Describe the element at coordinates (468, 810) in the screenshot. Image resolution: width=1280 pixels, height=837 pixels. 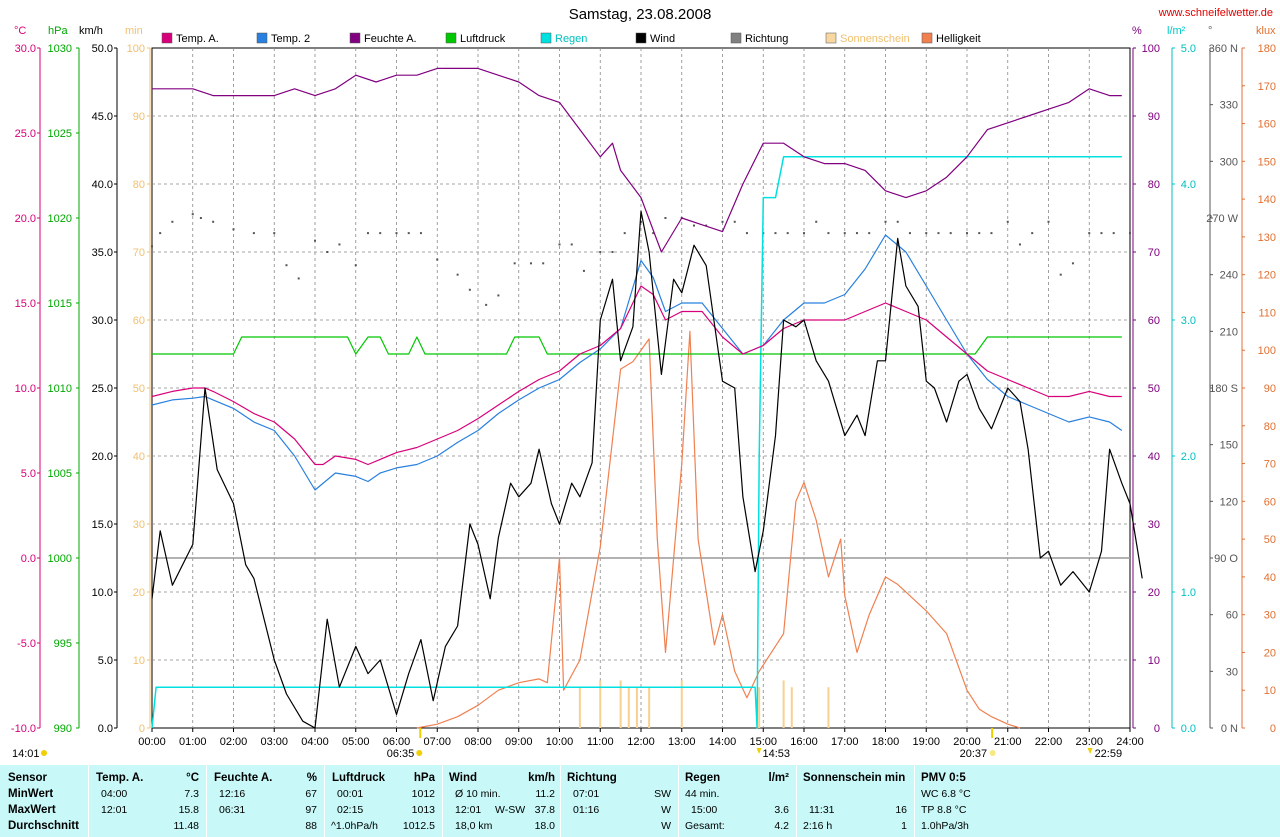
I see `stats-value: 12:01` at that location.